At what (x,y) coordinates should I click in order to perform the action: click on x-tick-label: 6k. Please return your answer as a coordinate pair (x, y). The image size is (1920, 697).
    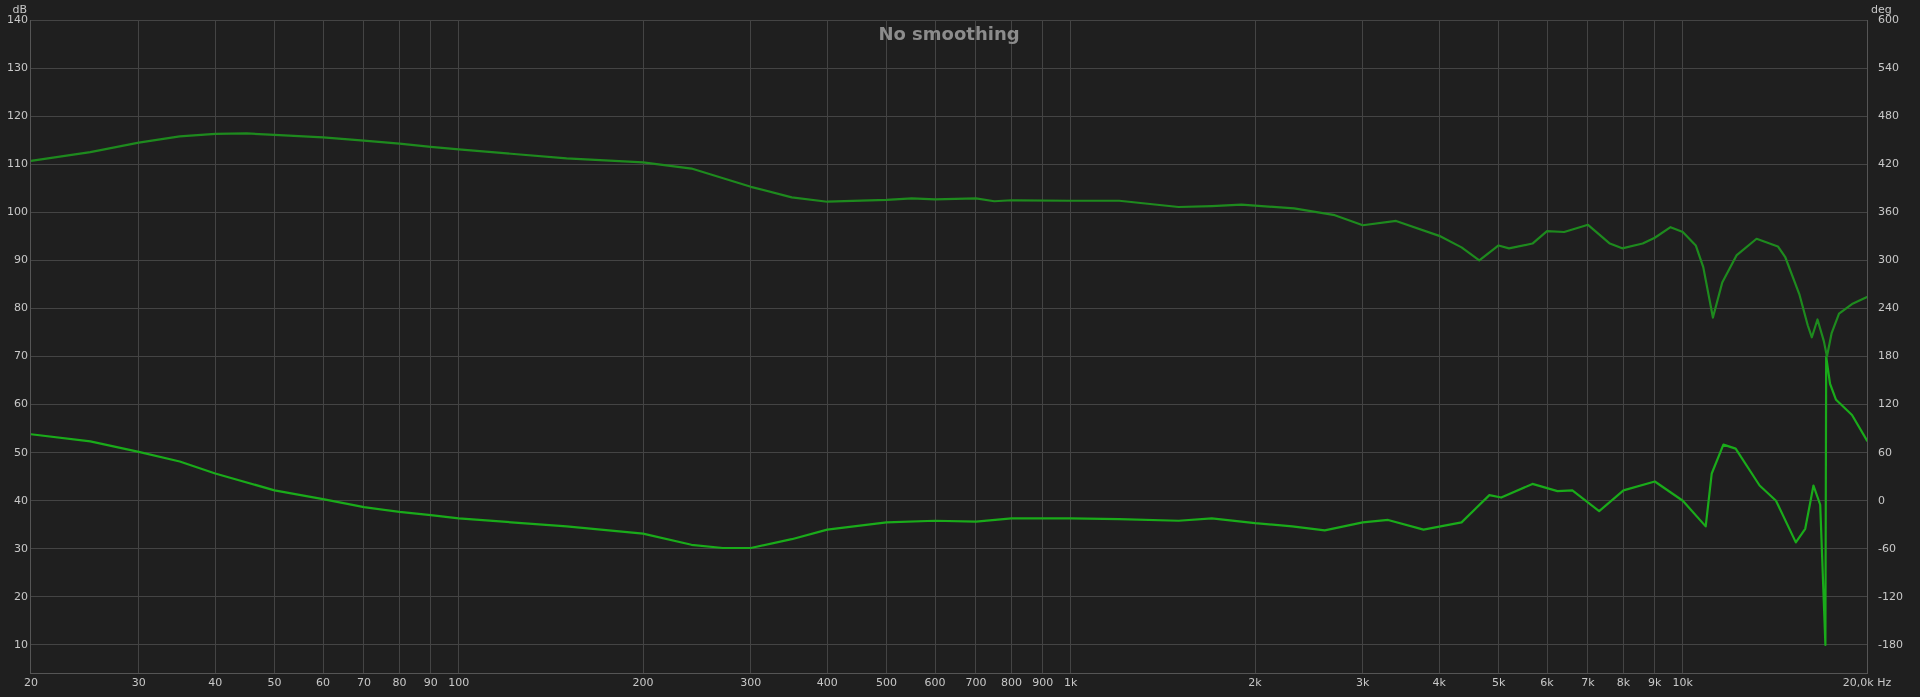
    Looking at the image, I should click on (1547, 683).